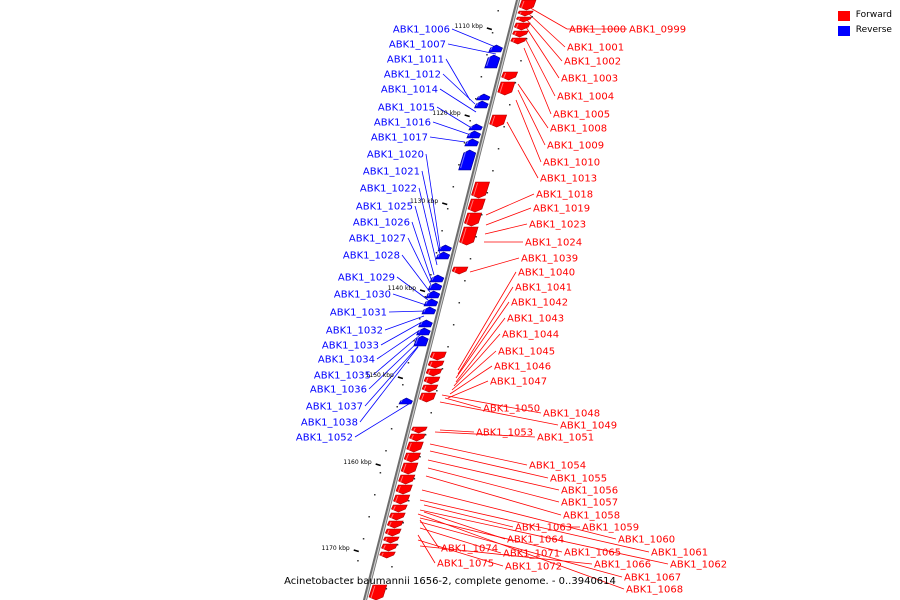 The width and height of the screenshot is (900, 600). I want to click on forward-gene-label: ABK1_1041, so click(543, 288).